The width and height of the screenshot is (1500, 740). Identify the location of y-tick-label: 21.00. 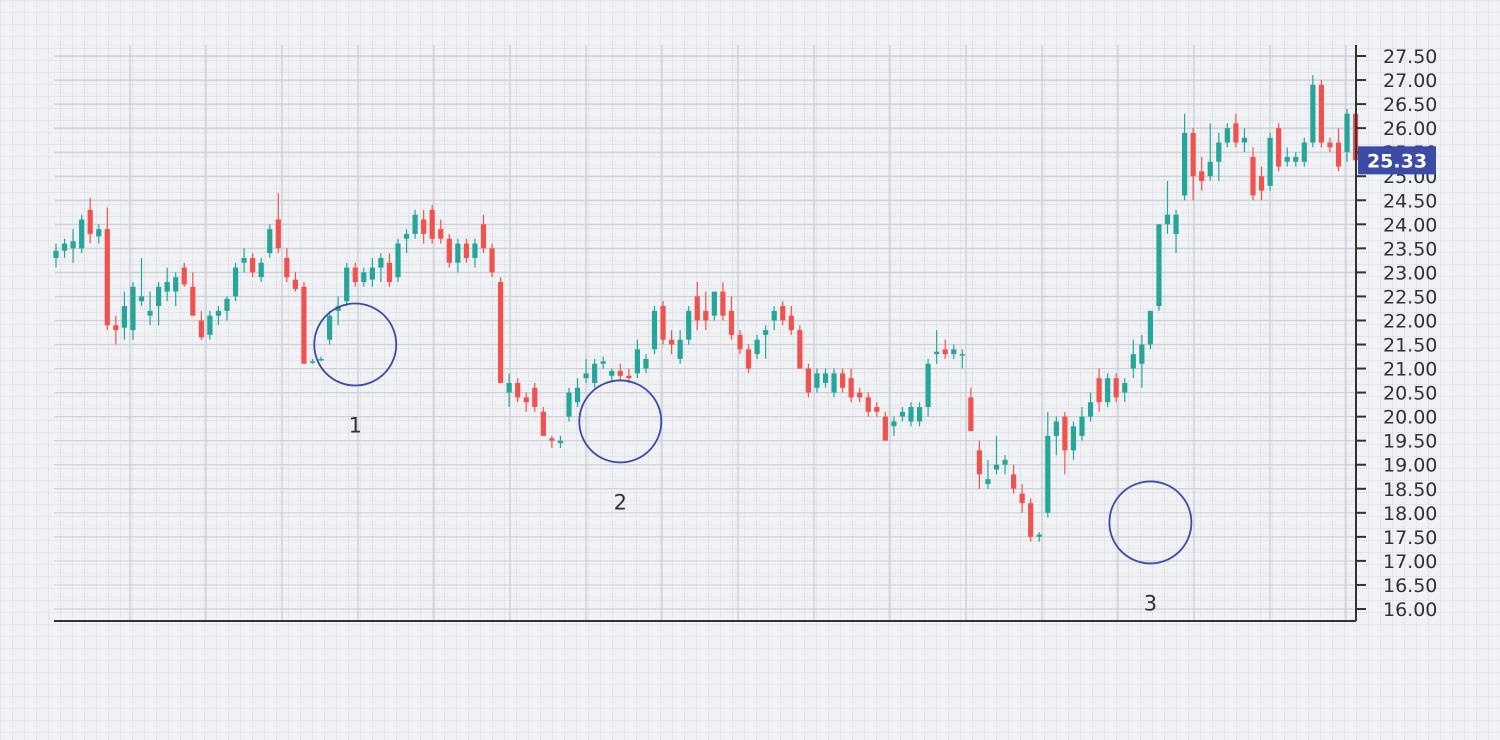
(1410, 370).